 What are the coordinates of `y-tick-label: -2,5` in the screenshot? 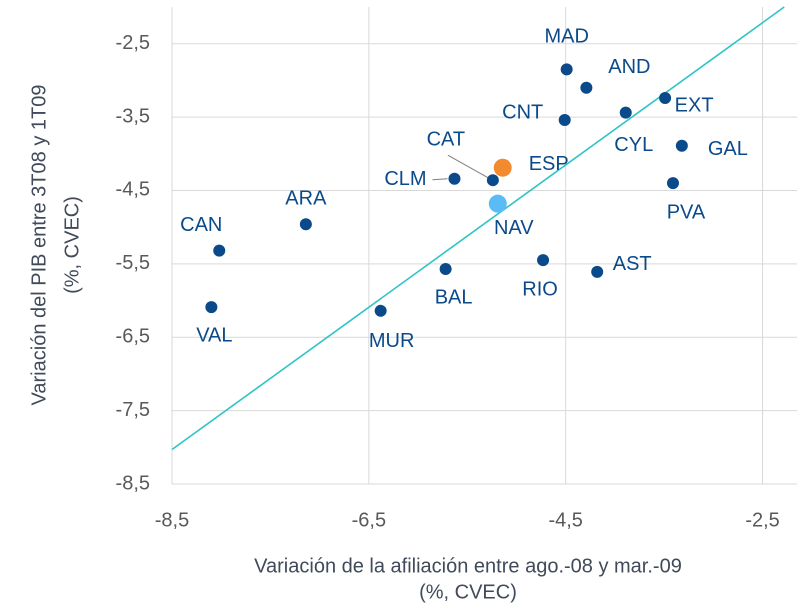 It's located at (133, 43).